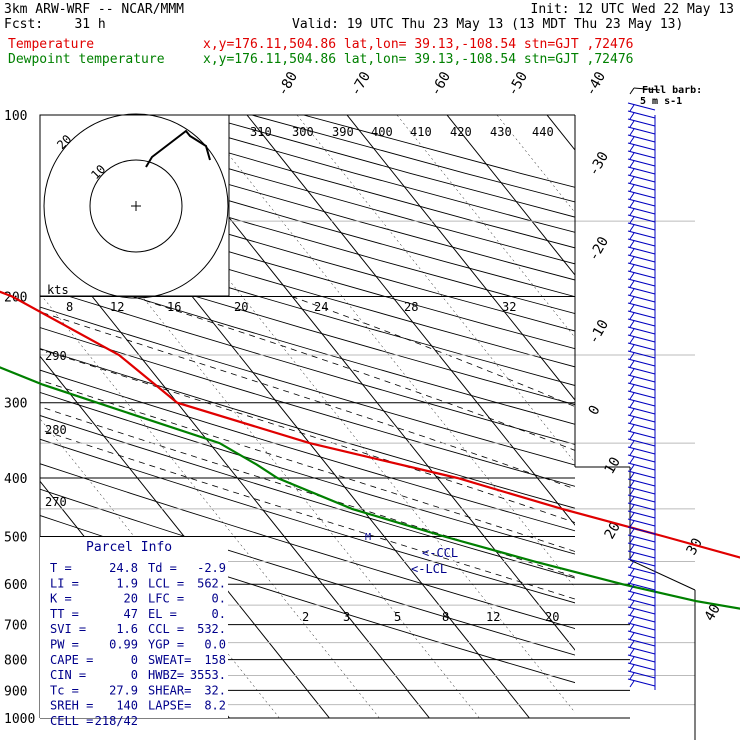 This screenshot has width=740, height=740. What do you see at coordinates (429, 569) in the screenshot?
I see `lcl-marker: <-LCL` at bounding box center [429, 569].